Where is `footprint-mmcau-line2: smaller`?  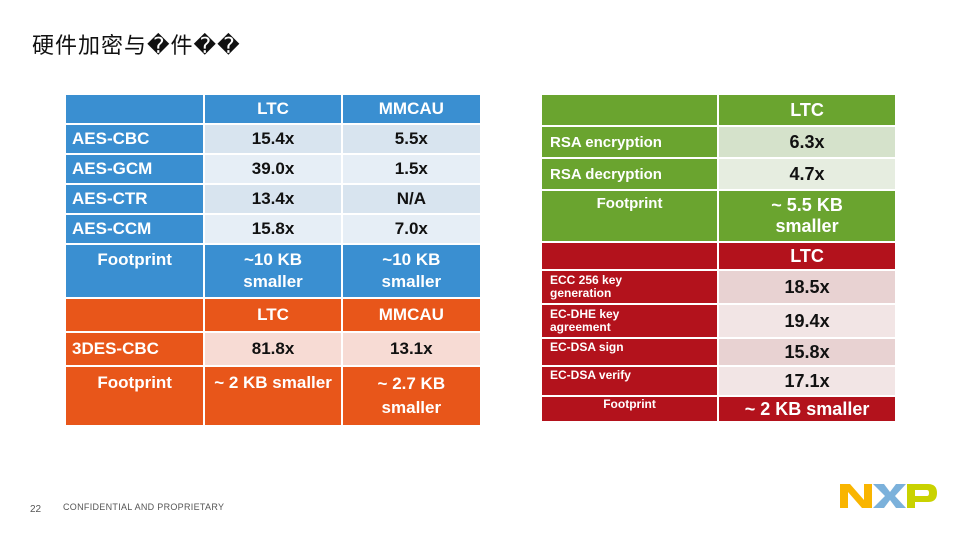 footprint-mmcau-line2: smaller is located at coordinates (411, 281).